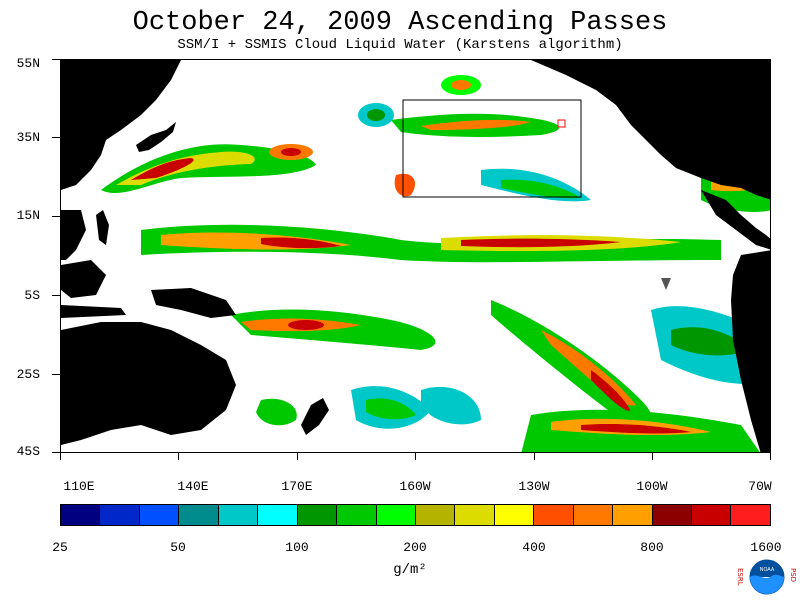 Image resolution: width=800 pixels, height=600 pixels. What do you see at coordinates (28, 451) in the screenshot?
I see `lat-label-45s: 45S` at bounding box center [28, 451].